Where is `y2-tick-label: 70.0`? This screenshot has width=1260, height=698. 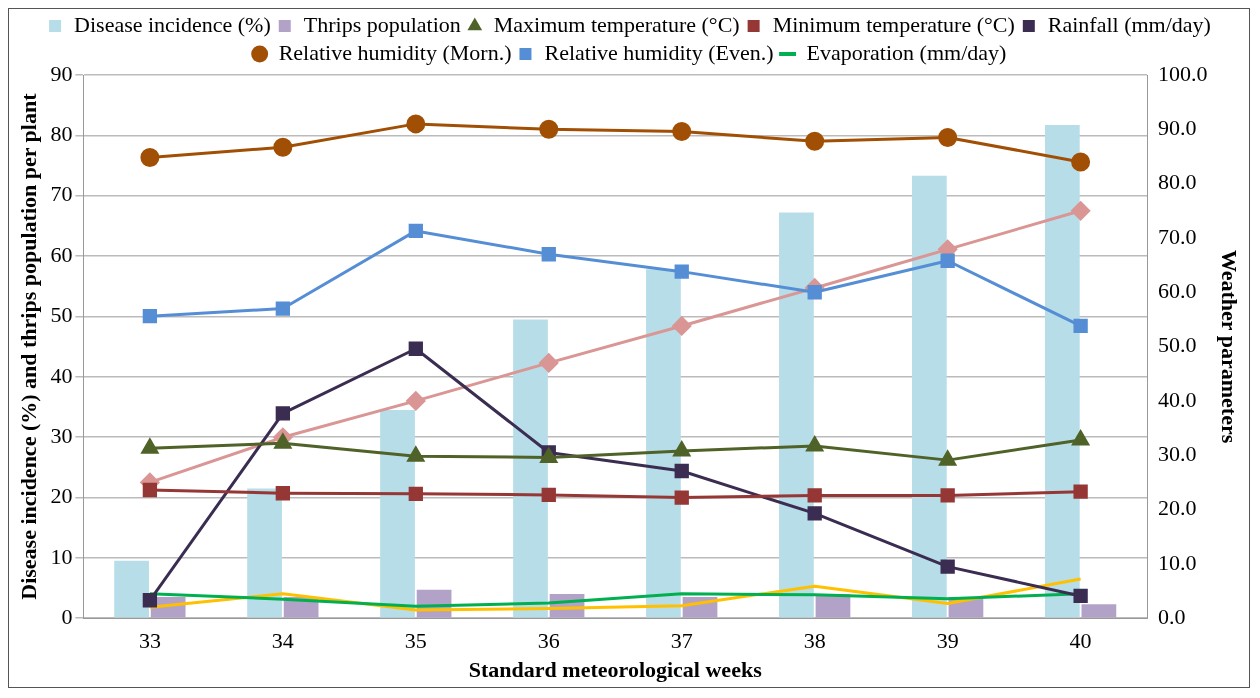
y2-tick-label: 70.0 is located at coordinates (1177, 236).